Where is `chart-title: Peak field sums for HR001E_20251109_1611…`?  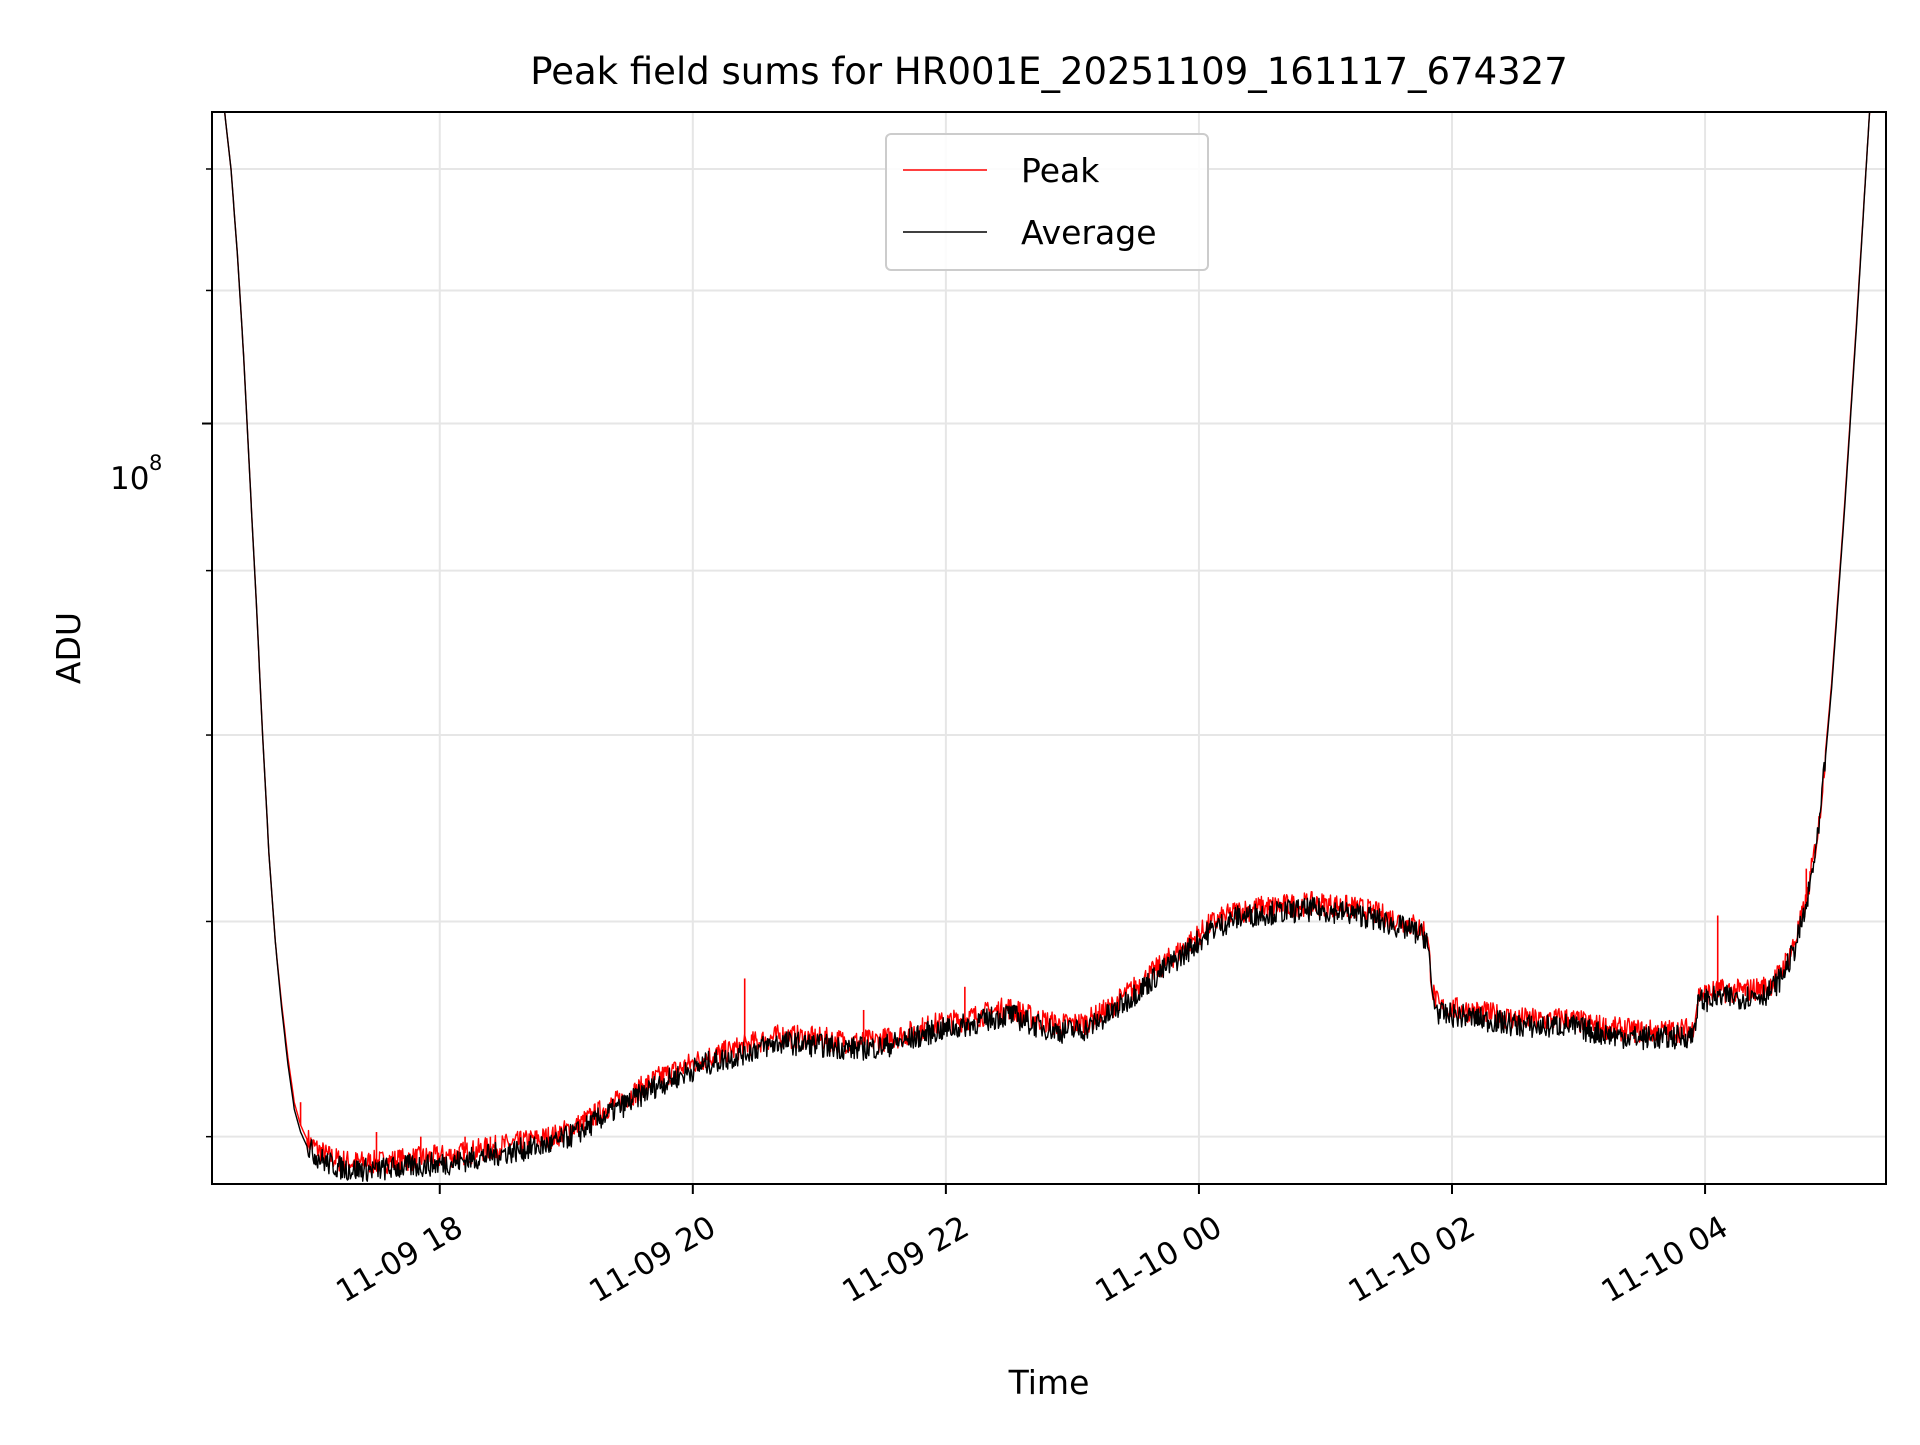
chart-title: Peak field sums for HR001E_20251109_1611… is located at coordinates (1049, 71).